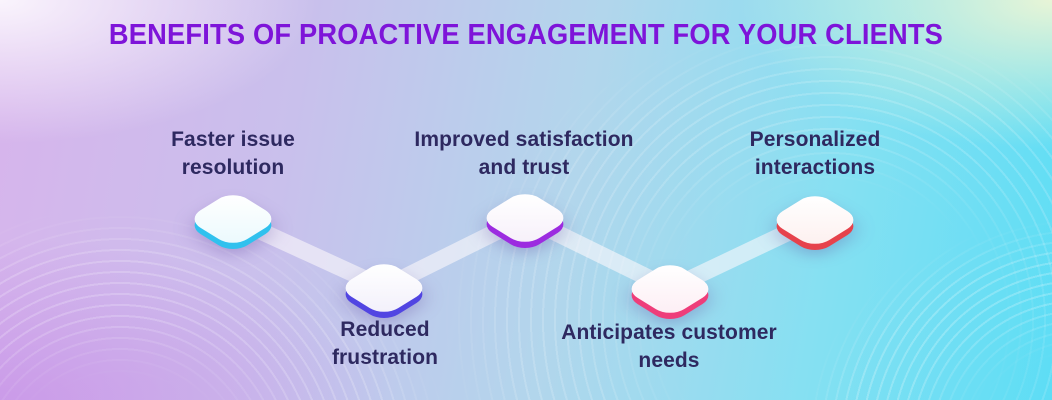 The width and height of the screenshot is (1052, 400). Describe the element at coordinates (233, 153) in the screenshot. I see `node-label: Faster issue resolution` at that location.